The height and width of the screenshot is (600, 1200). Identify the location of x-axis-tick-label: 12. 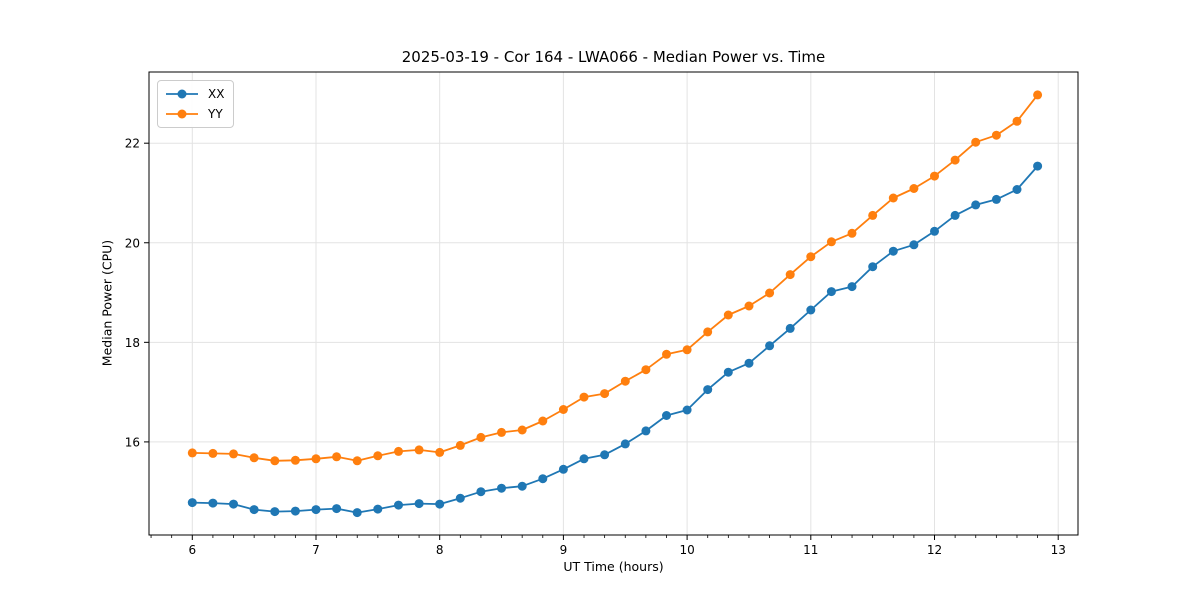
(934, 550).